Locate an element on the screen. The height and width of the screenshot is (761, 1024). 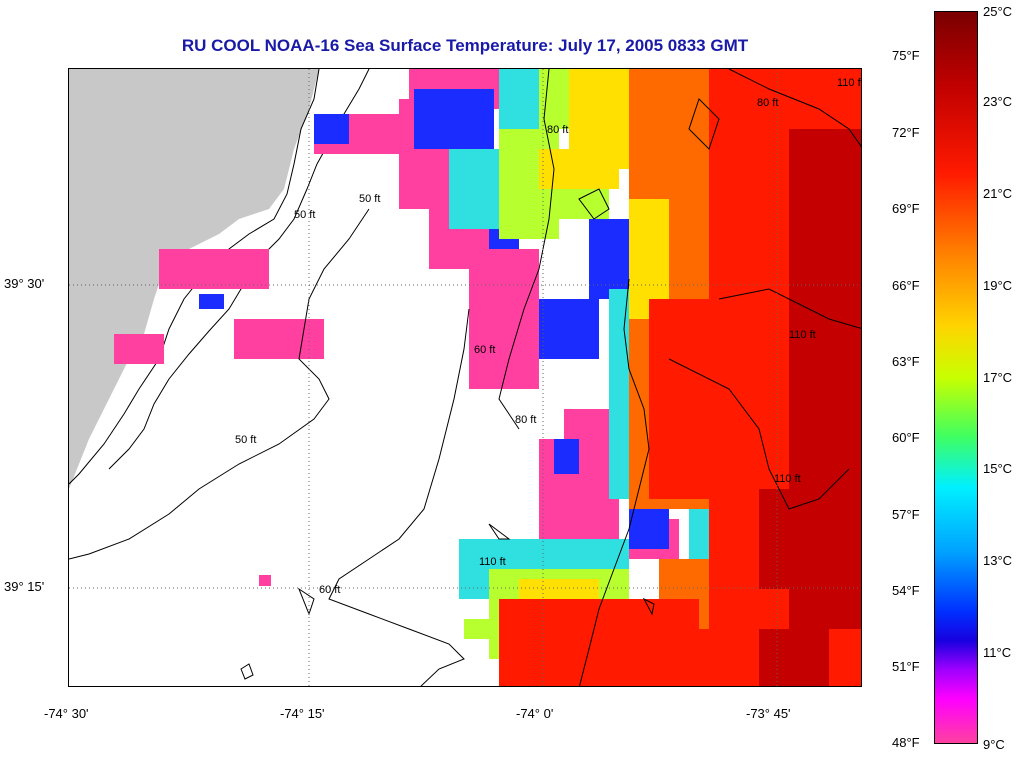
latitude-label: 39° 15' is located at coordinates (24, 586).